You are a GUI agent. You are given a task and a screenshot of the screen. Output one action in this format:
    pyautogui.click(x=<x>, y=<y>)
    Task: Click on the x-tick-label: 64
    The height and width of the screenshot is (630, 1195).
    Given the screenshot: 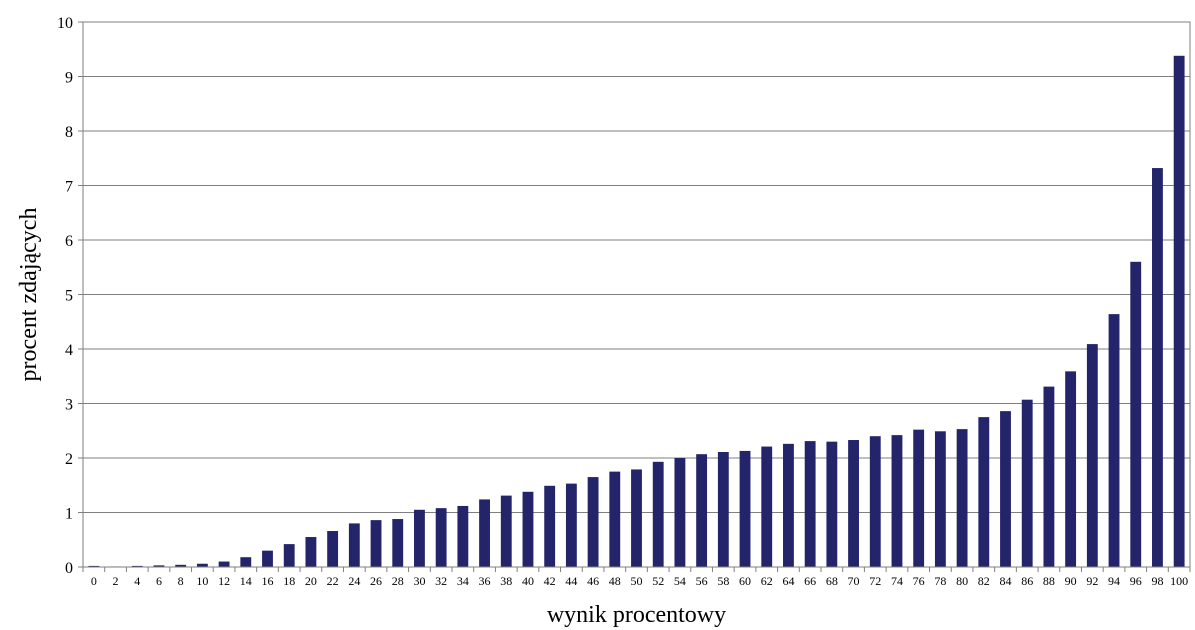 What is the action you would take?
    pyautogui.click(x=788, y=581)
    